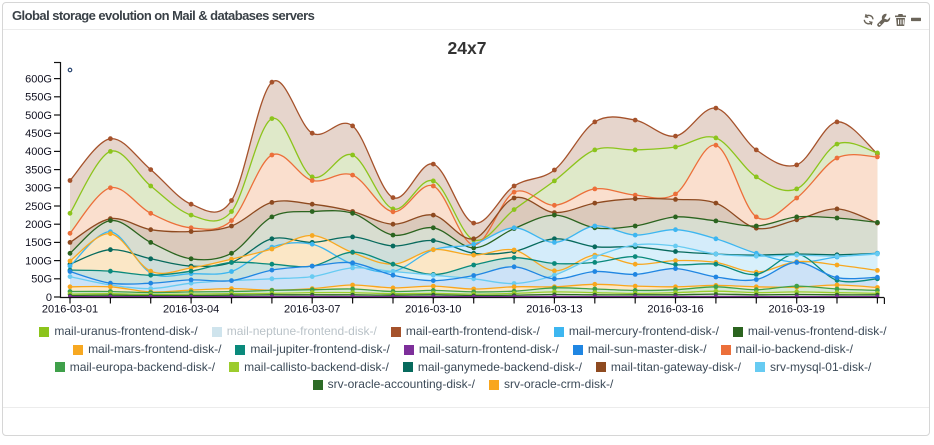 This screenshot has height=445, width=934. What do you see at coordinates (554, 310) in the screenshot?
I see `svg-text: 2016-03-13` at bounding box center [554, 310].